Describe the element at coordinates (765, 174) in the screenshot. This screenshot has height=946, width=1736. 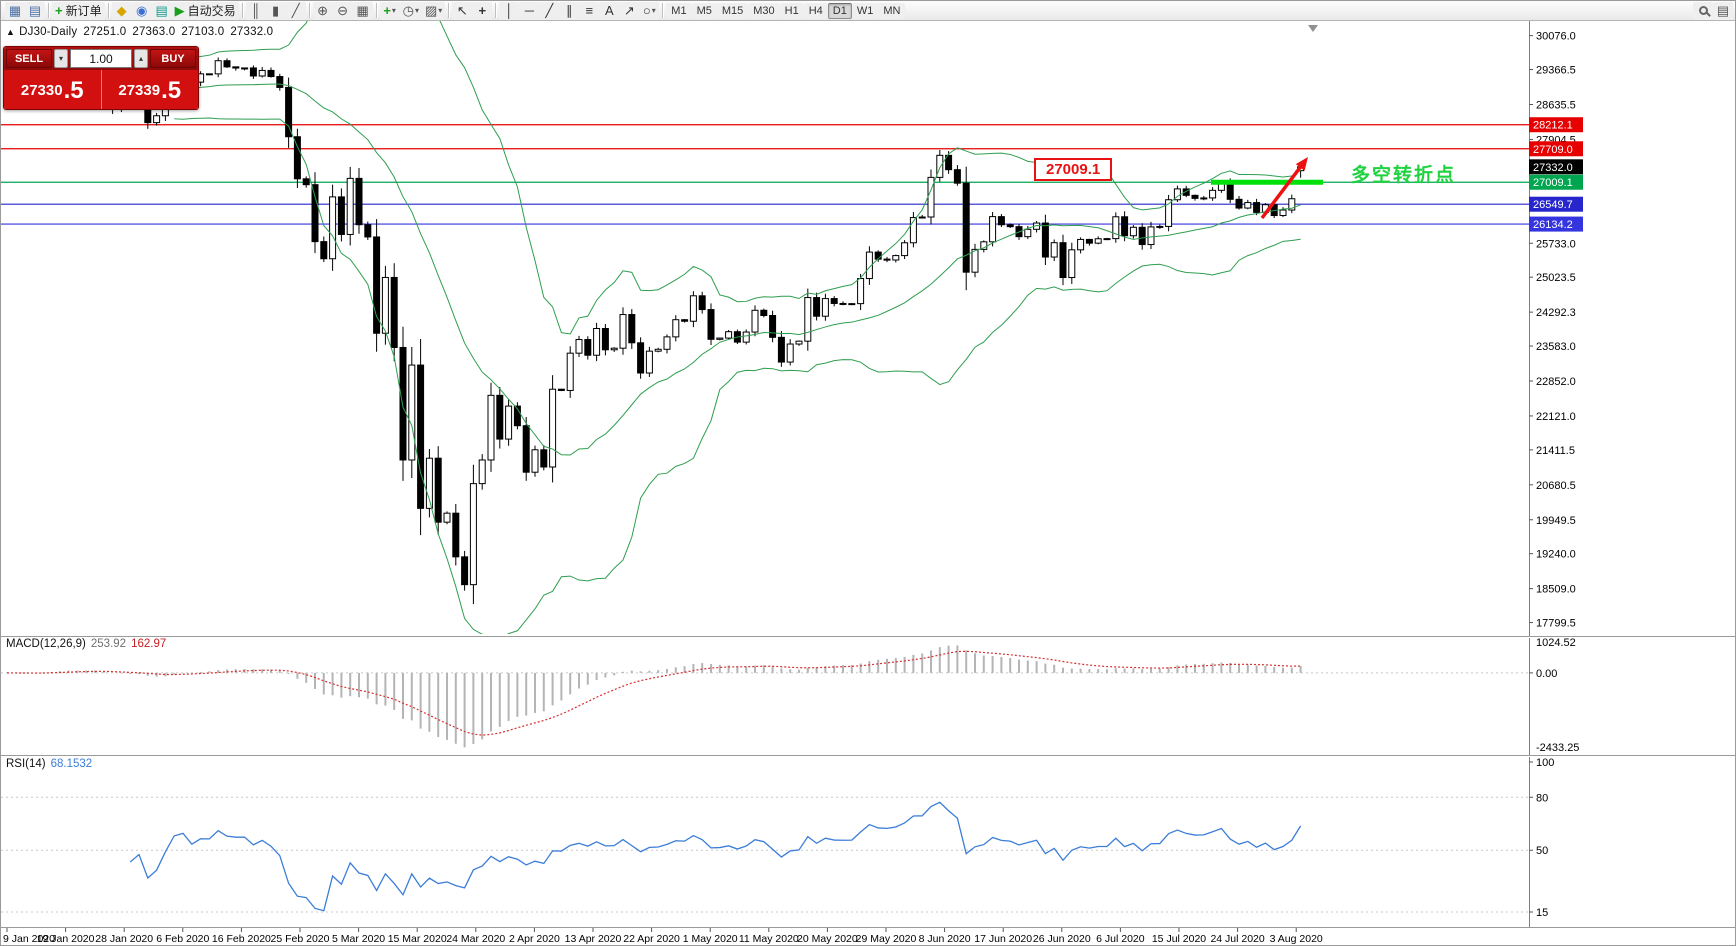
I see `horizontal-price-lines` at that location.